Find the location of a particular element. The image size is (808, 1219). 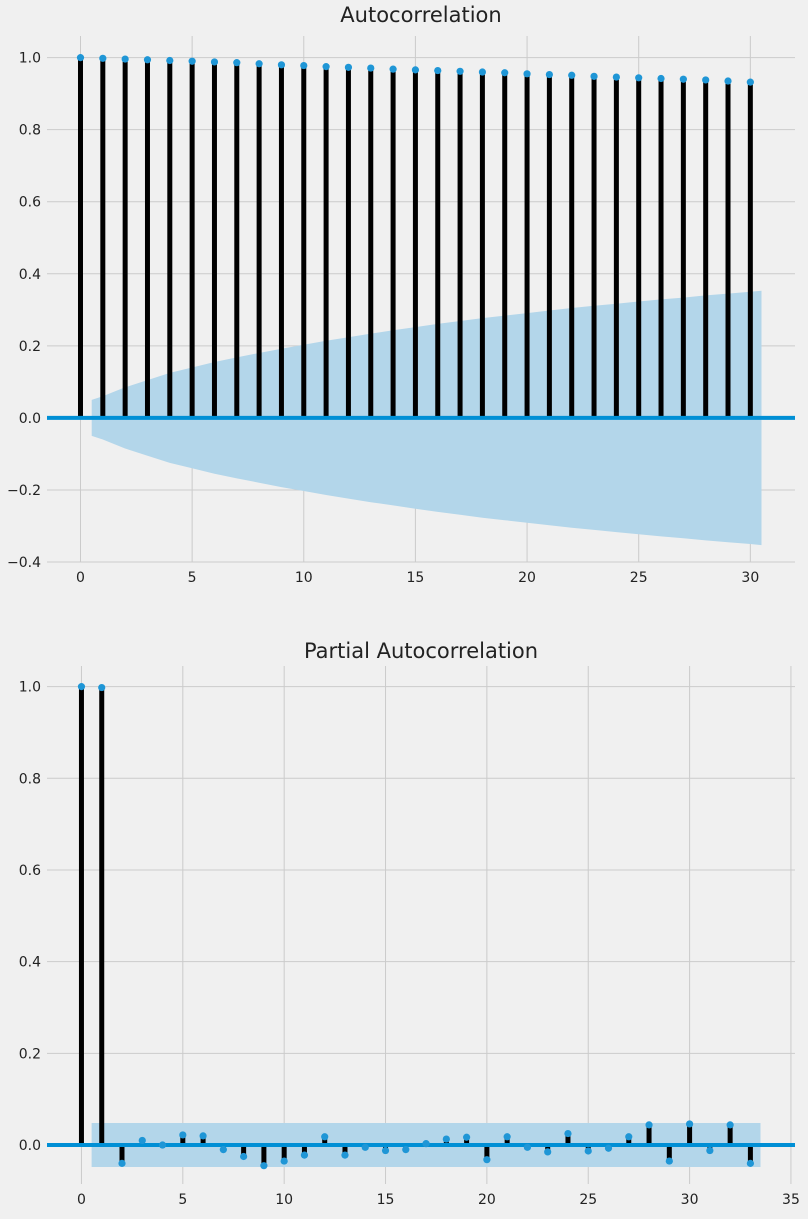

y-tick-label: −0.2 is located at coordinates (24, 491).